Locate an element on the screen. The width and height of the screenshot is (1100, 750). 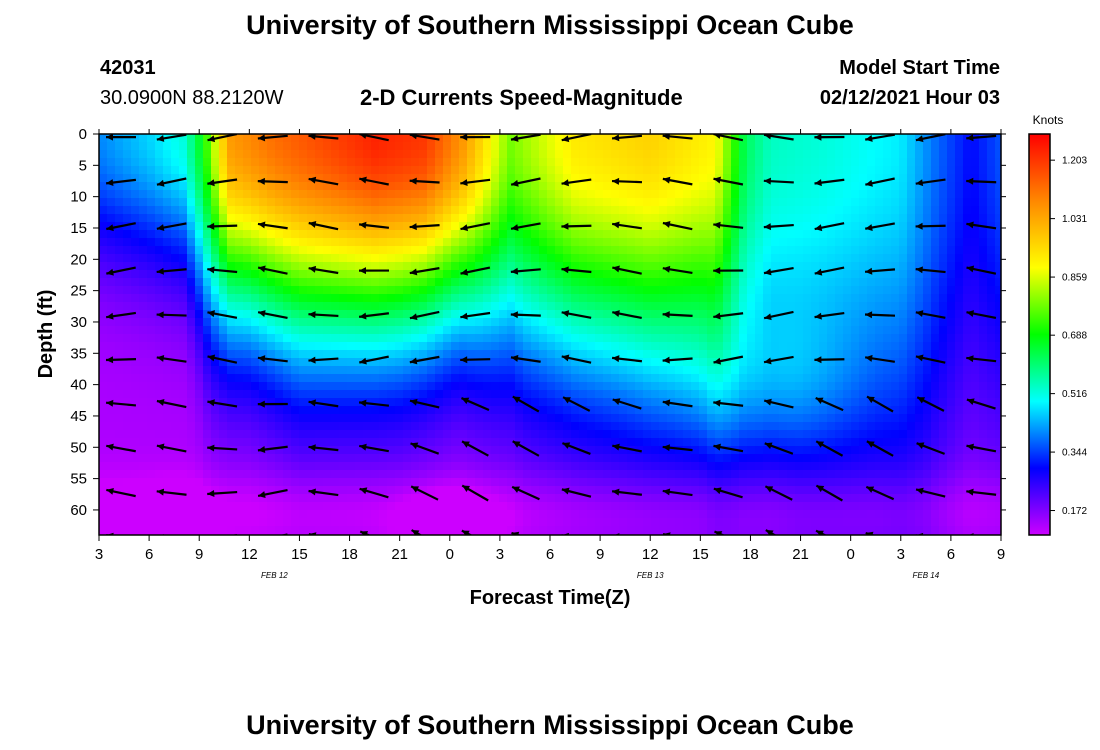
y-tick-label: 55 is located at coordinates (78, 479).